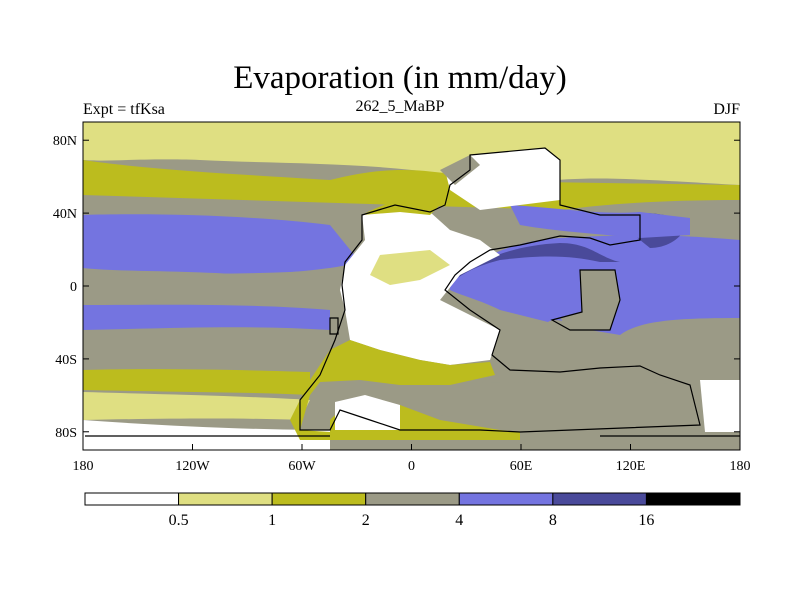 The image size is (800, 600). I want to click on y-tick-label: 0, so click(73, 287).